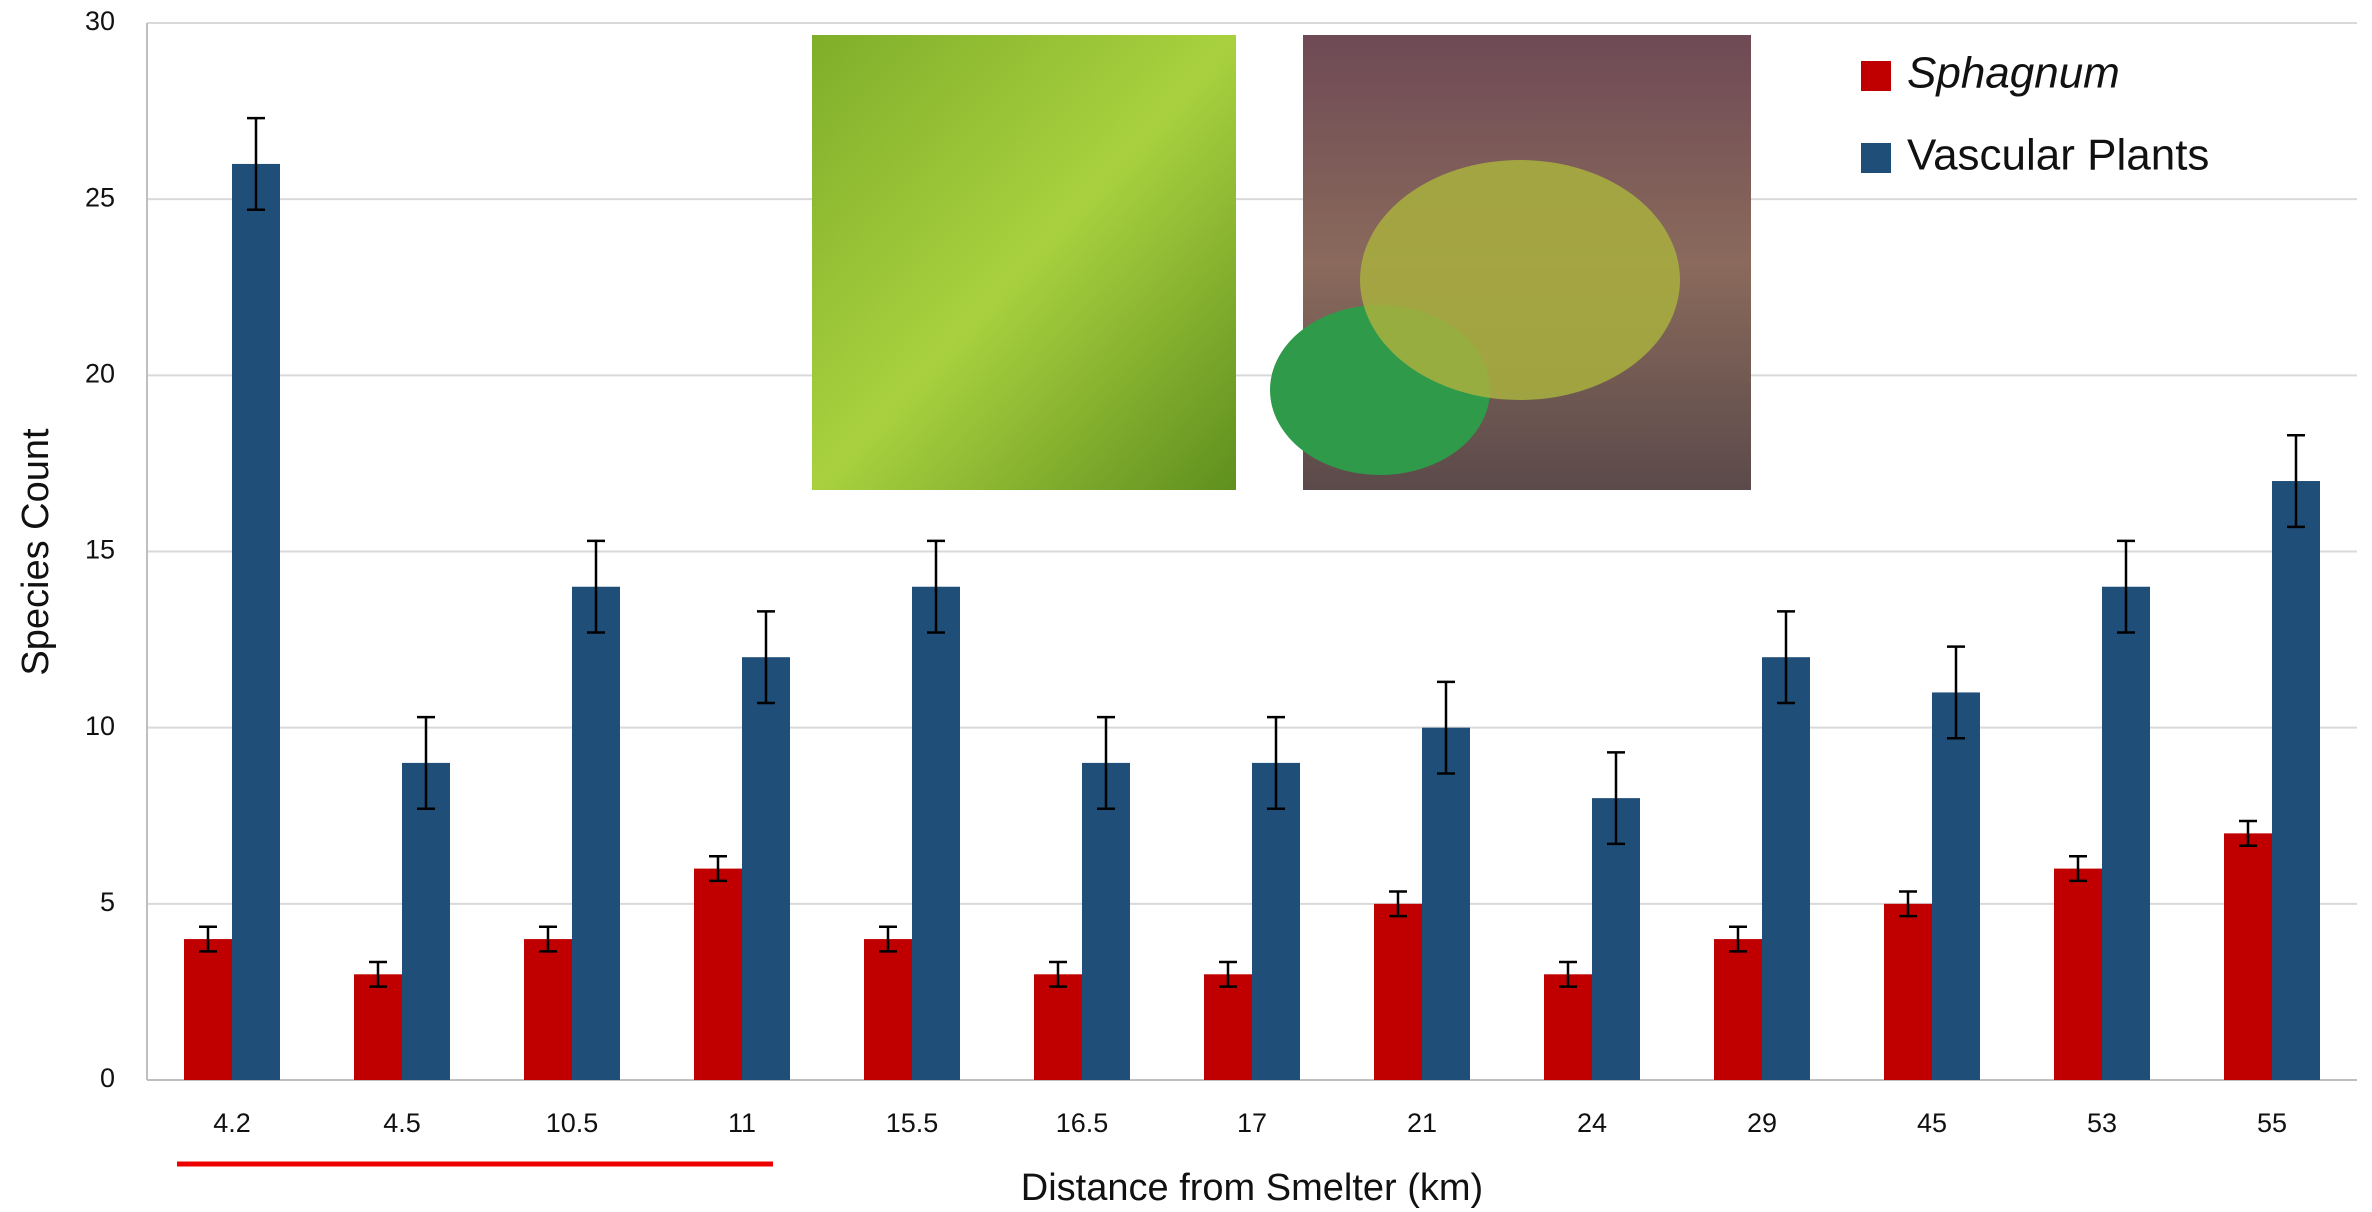  What do you see at coordinates (232, 1123) in the screenshot?
I see `x-tick-label: 4.2` at bounding box center [232, 1123].